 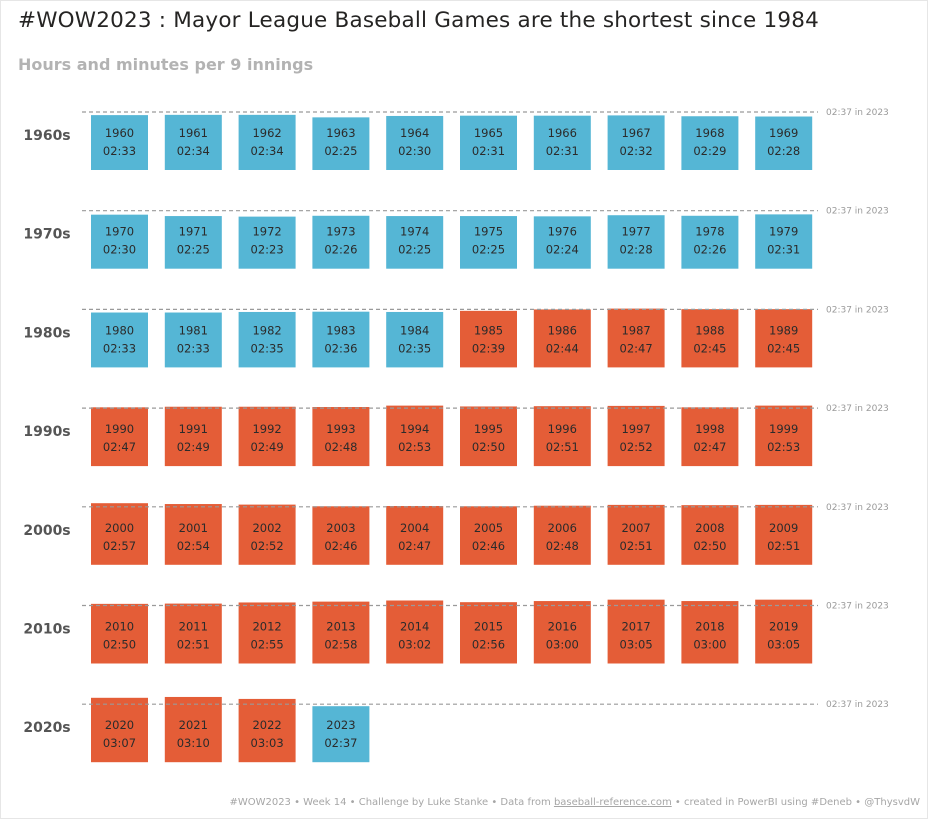 What do you see at coordinates (415, 242) in the screenshot?
I see `tile-1974` at bounding box center [415, 242].